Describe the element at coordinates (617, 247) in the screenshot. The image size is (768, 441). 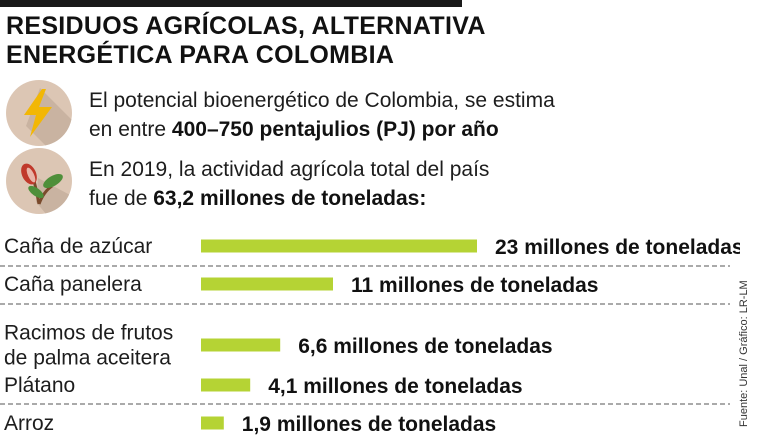
I see `data-label: 23 millones de toneladas` at that location.